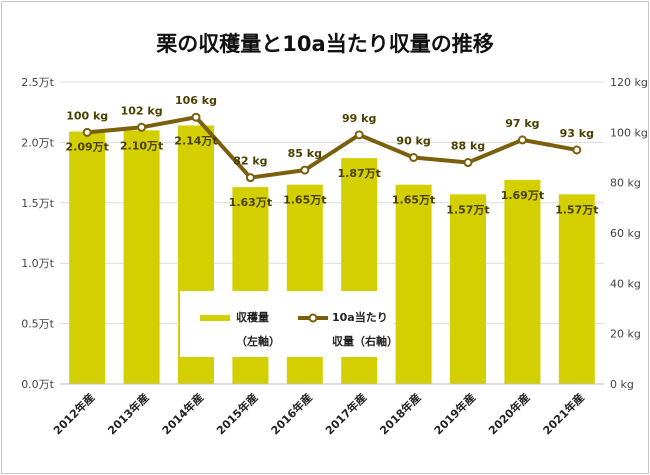  Describe the element at coordinates (250, 161) in the screenshot. I see `line-value-label: 82 kg` at that location.